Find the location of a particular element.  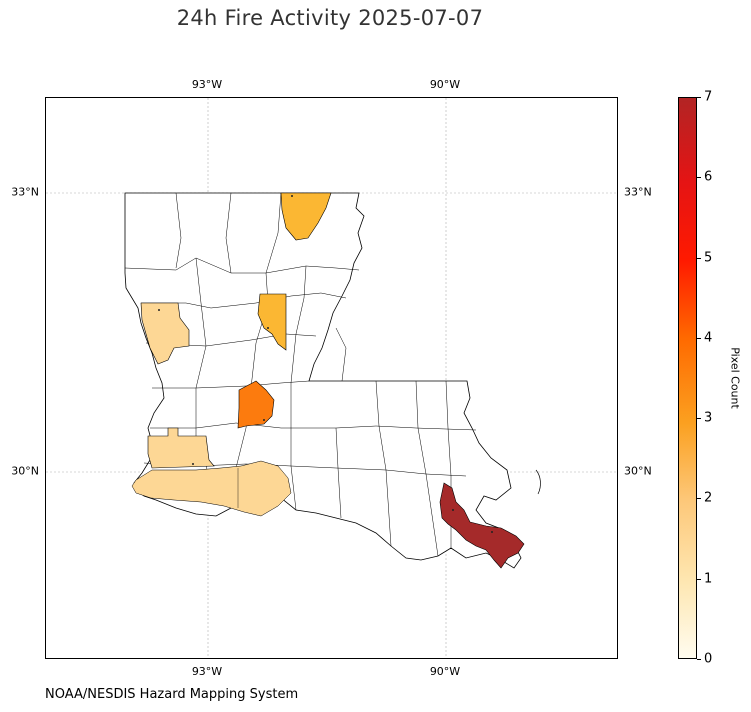

lat-tick-left-30: 30°N is located at coordinates (25, 471).